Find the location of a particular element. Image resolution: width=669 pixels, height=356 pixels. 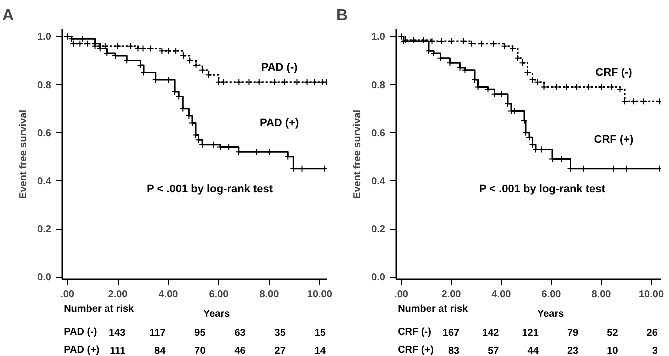

text: 14 is located at coordinates (320, 351).